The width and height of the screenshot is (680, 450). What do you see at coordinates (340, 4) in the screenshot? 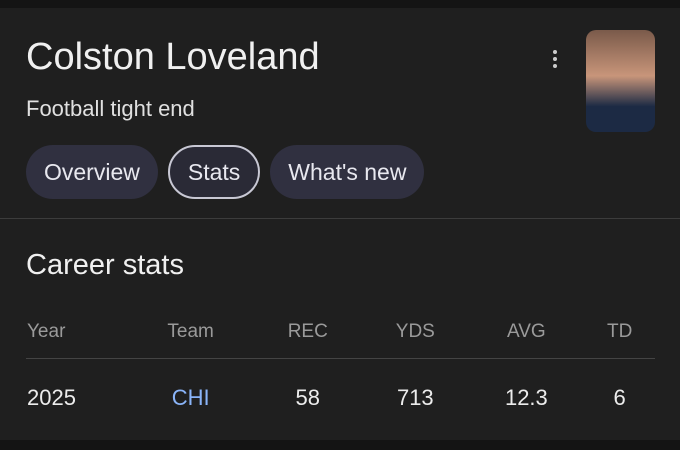
I see `top-bar` at bounding box center [340, 4].